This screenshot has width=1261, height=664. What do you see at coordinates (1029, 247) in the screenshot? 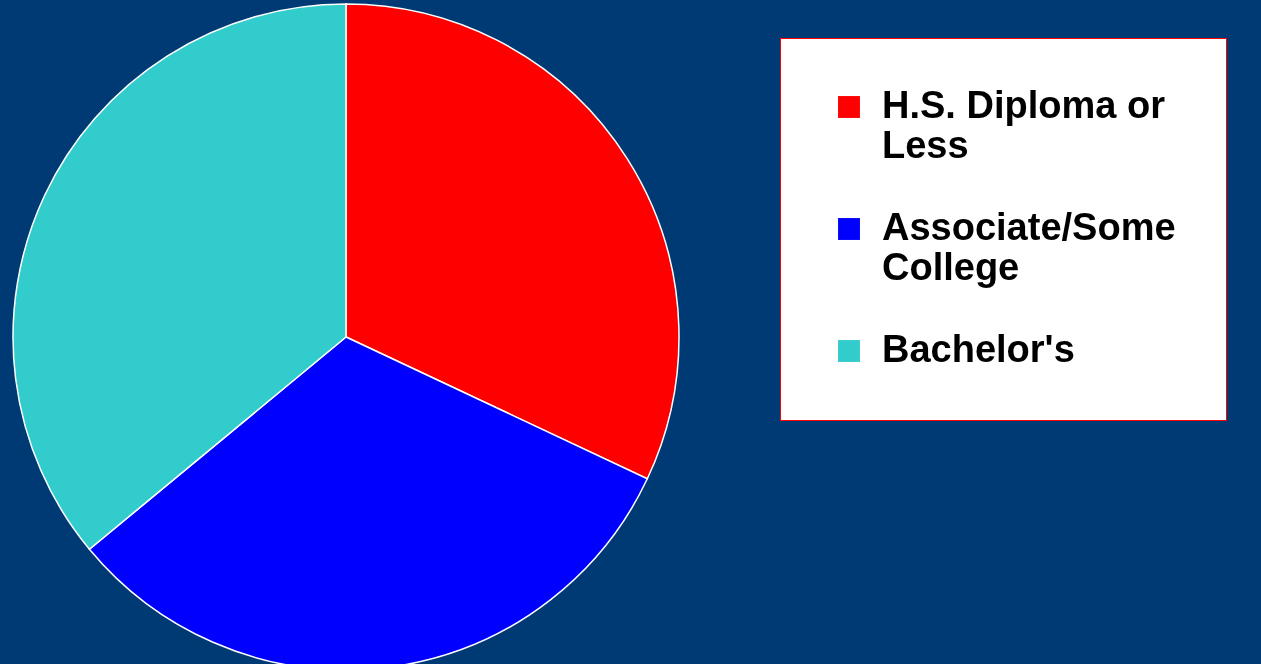
I see `legend-label: Associate/Some College` at bounding box center [1029, 247].